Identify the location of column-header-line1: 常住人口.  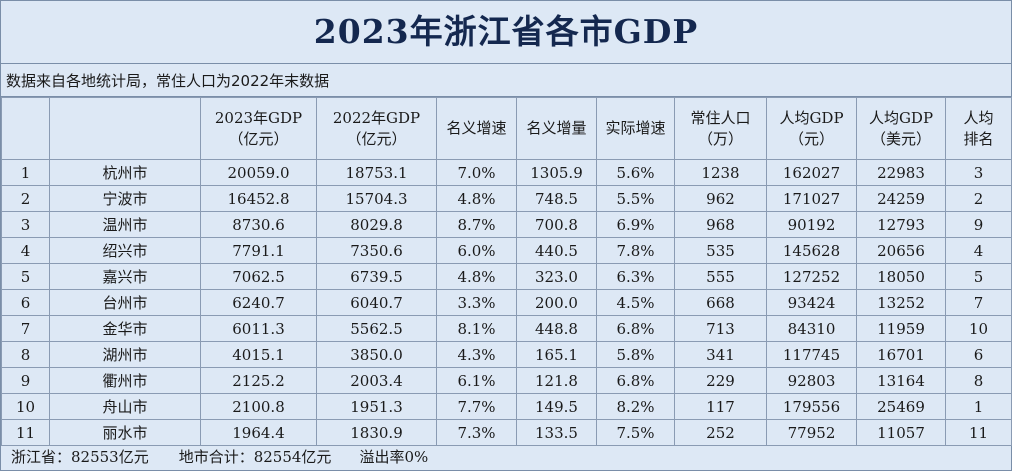
(720, 117).